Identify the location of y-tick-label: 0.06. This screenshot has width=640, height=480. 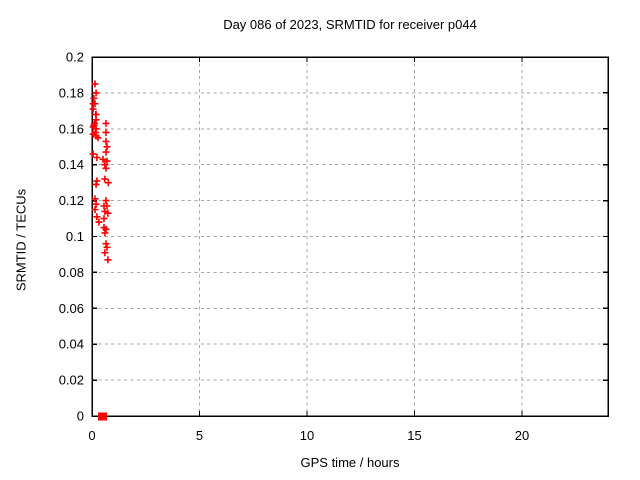
(71, 308).